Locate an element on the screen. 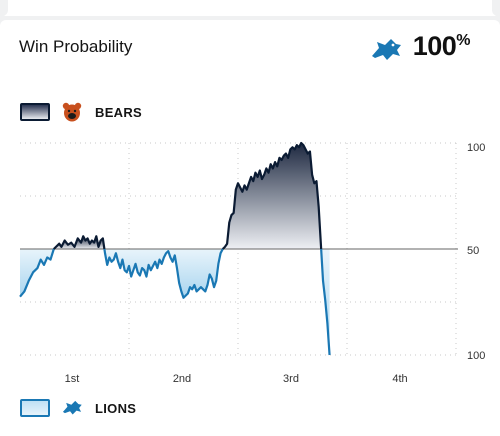 This screenshot has width=500, height=436. x-tick-label-4th: 4th is located at coordinates (399, 379).